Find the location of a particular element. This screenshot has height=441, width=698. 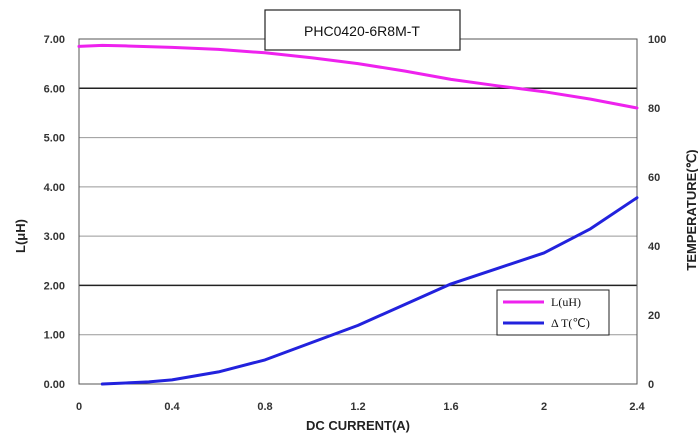

chart-title: PHC0420-6R8M-T is located at coordinates (362, 31).